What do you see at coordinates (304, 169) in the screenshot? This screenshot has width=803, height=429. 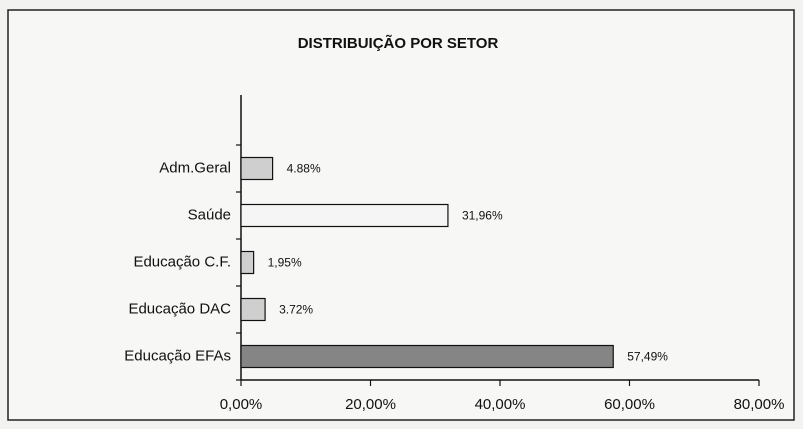 I see `value-label: 4.88%` at bounding box center [304, 169].